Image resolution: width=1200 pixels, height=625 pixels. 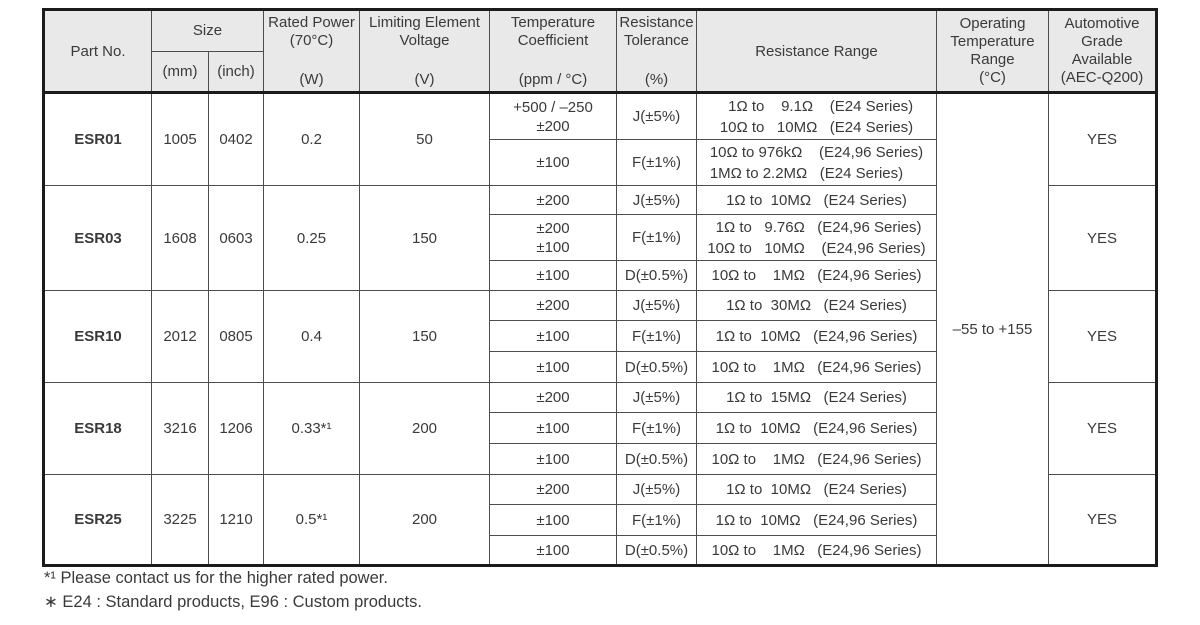 What do you see at coordinates (656, 79) in the screenshot?
I see `header-tolerance-unit: (%)` at bounding box center [656, 79].